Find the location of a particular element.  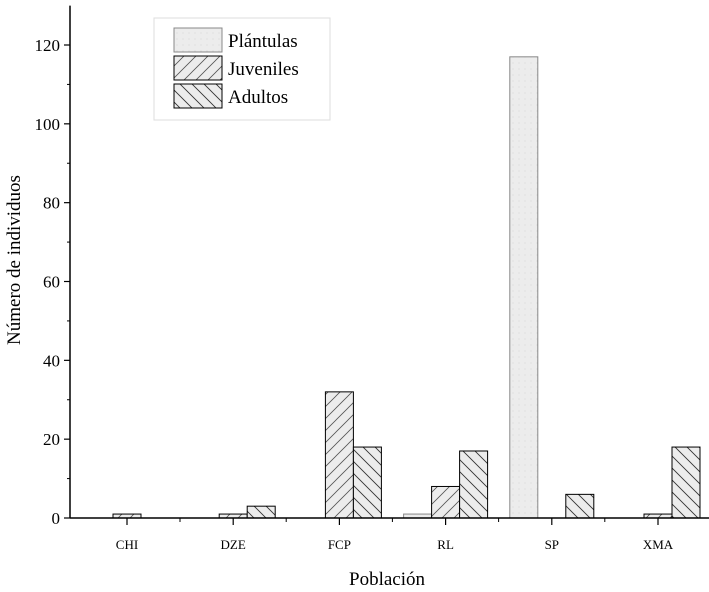

y-tick-label: 40 is located at coordinates (51, 360).